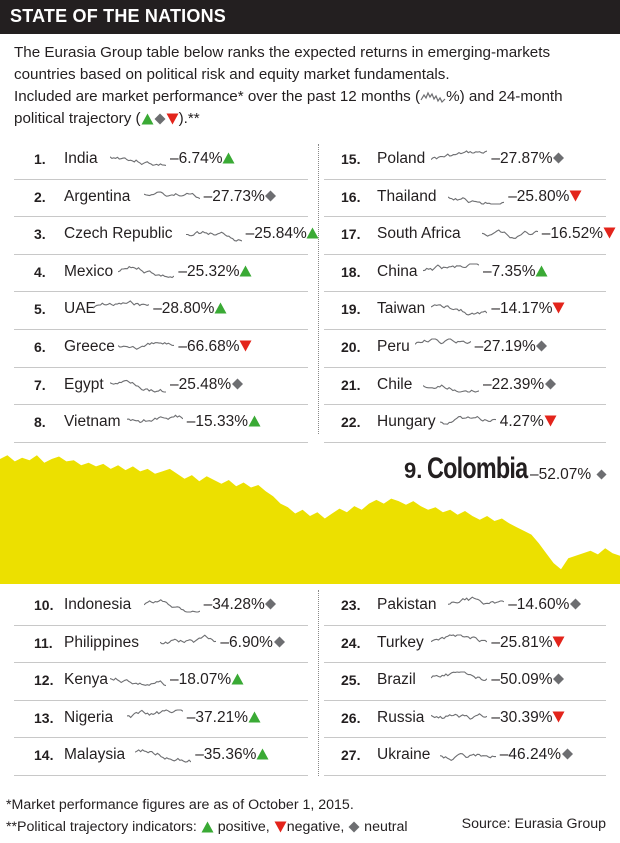 This screenshot has width=620, height=843. Describe the element at coordinates (419, 234) in the screenshot. I see `row-country: South Africa` at that location.